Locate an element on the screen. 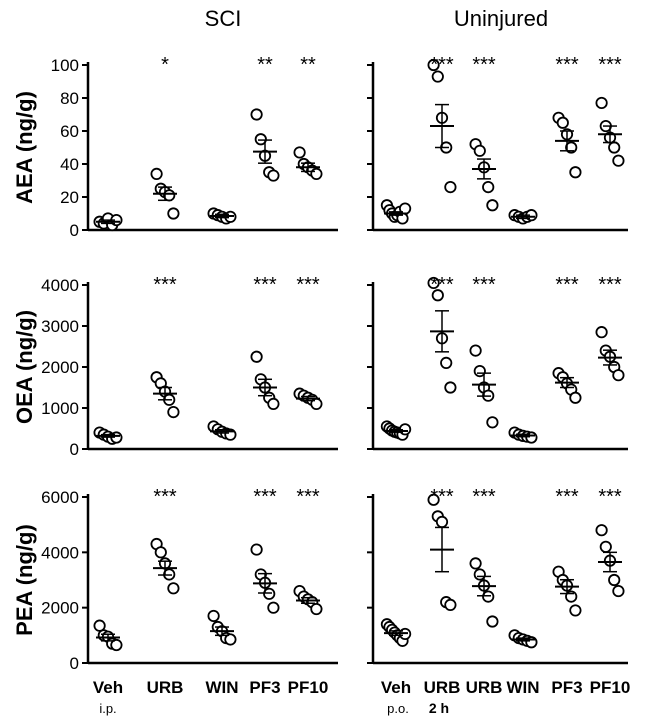  uninjured-column-title: Uninjured is located at coordinates (501, 18).